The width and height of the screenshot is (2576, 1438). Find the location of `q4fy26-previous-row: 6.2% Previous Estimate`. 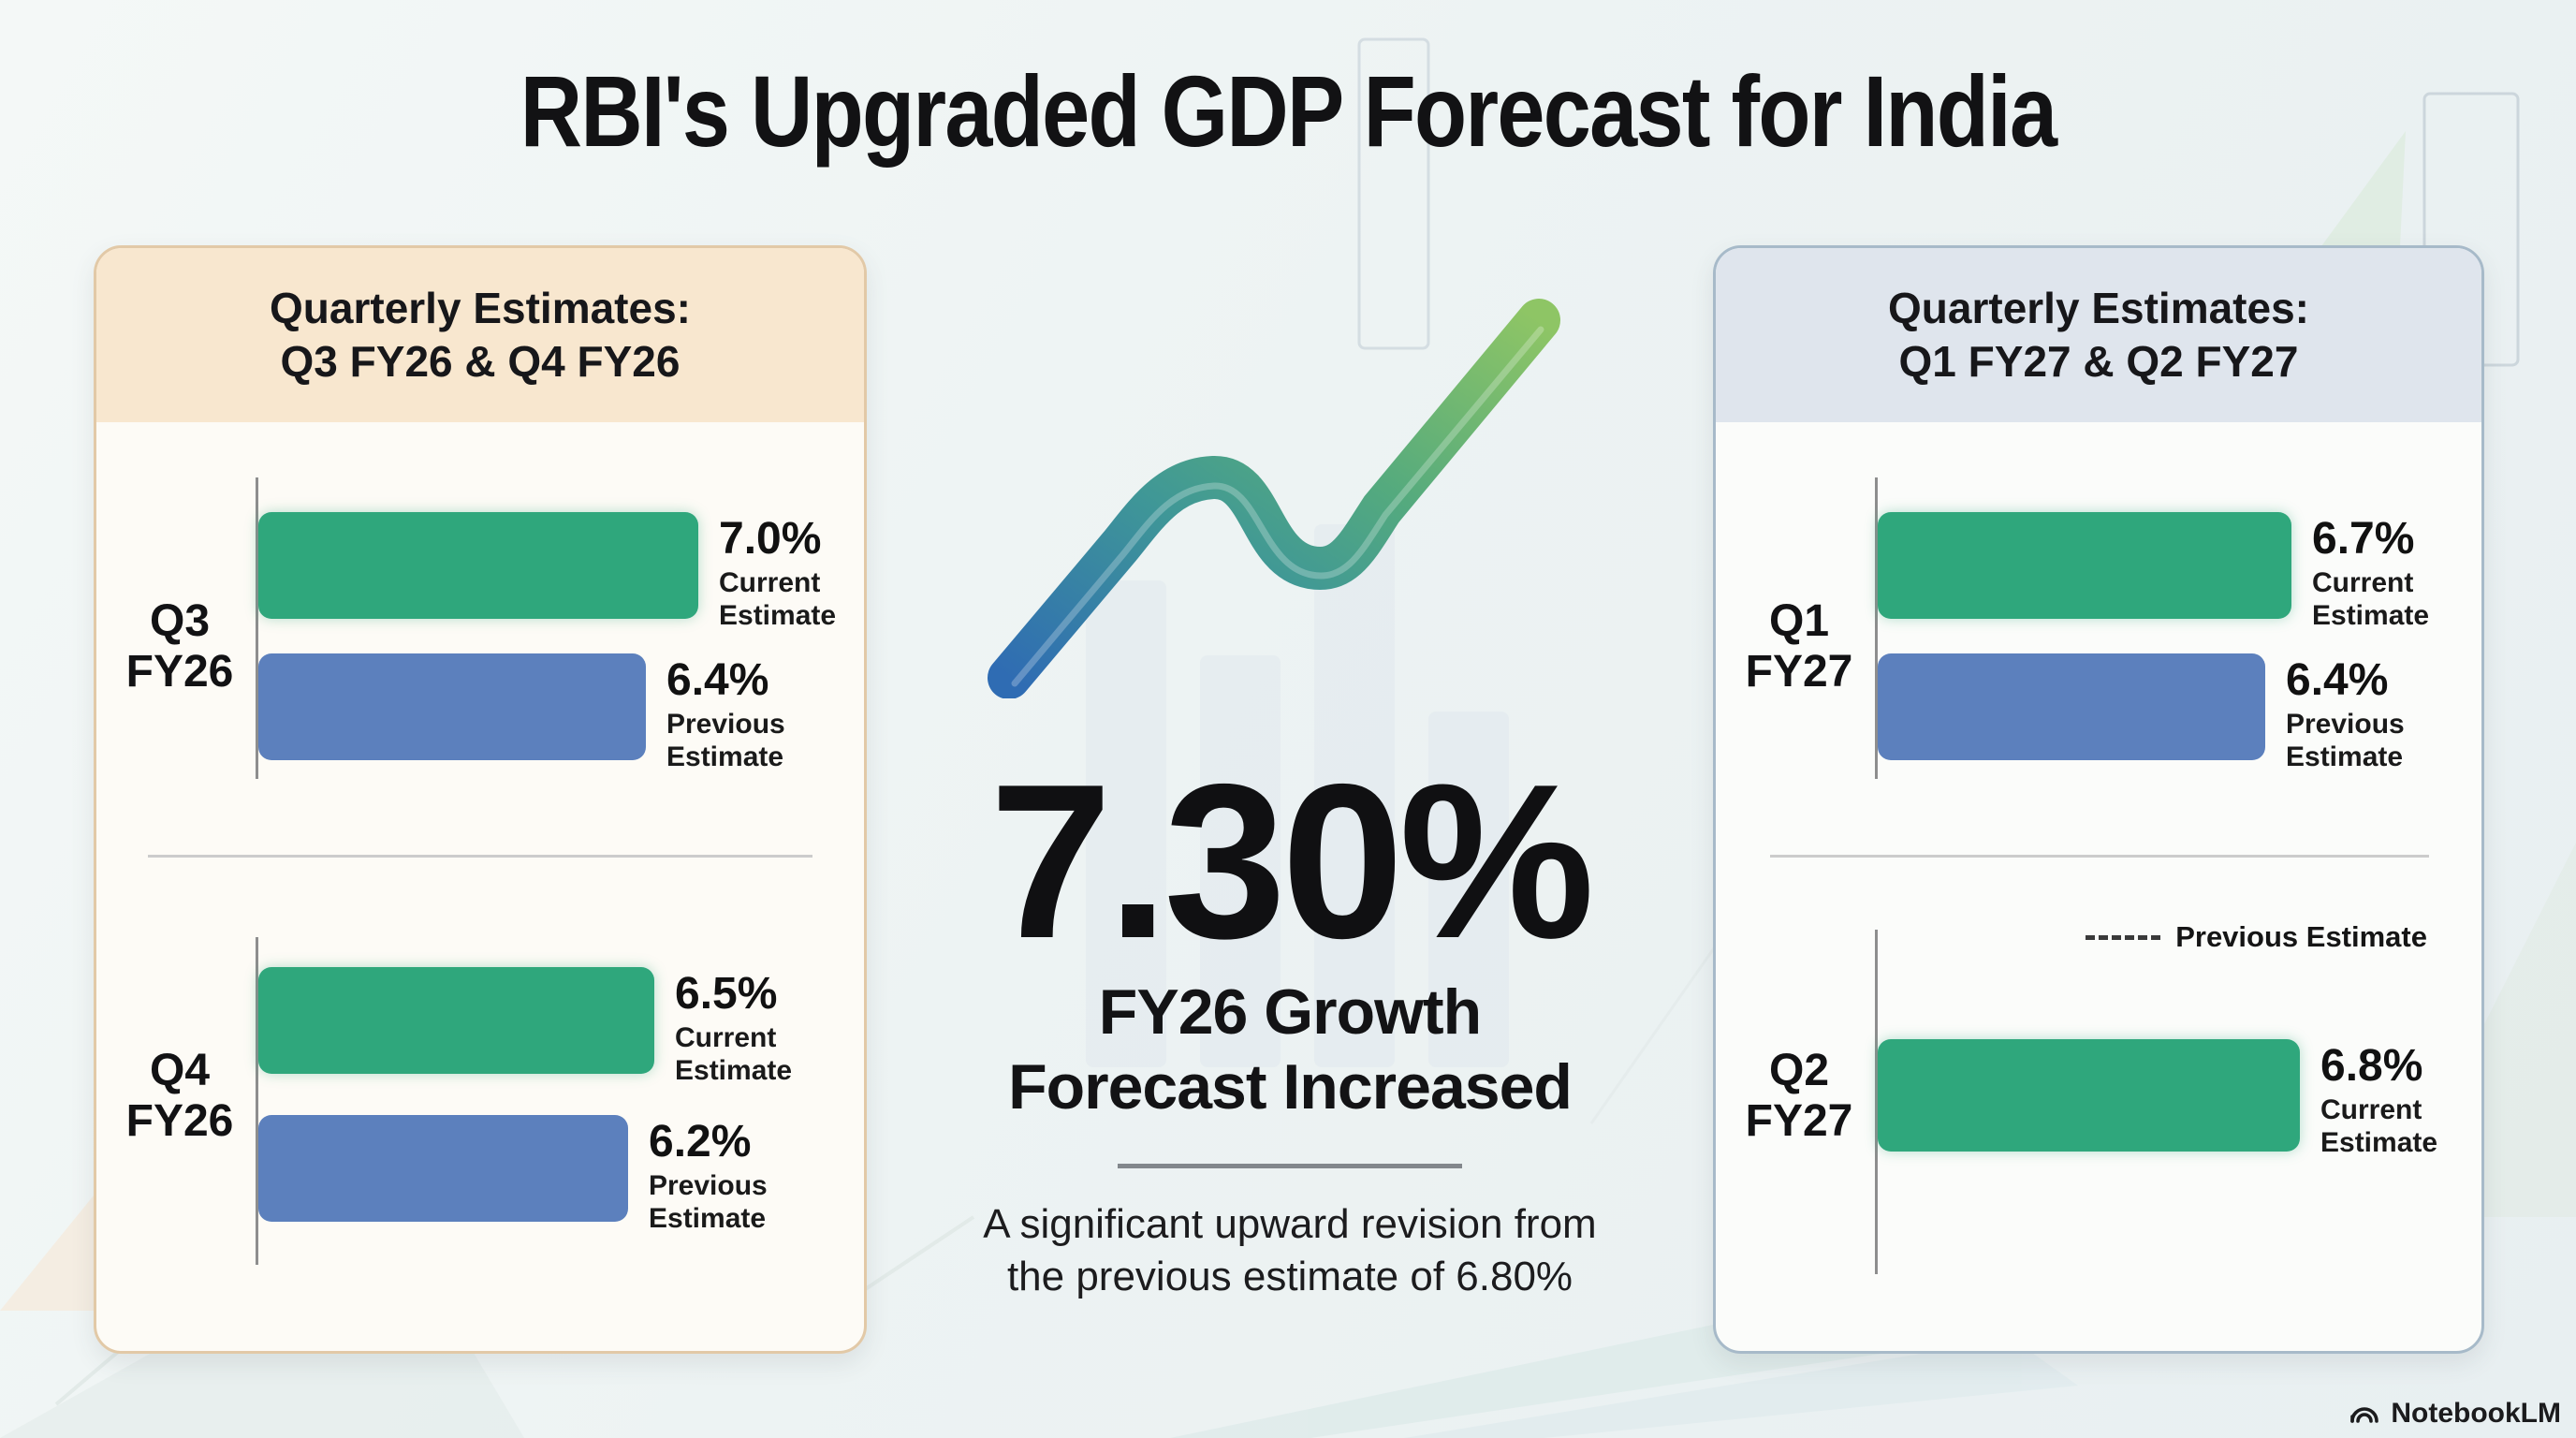

q4fy26-previous-row: 6.2% Previous Estimate is located at coordinates (513, 1174).